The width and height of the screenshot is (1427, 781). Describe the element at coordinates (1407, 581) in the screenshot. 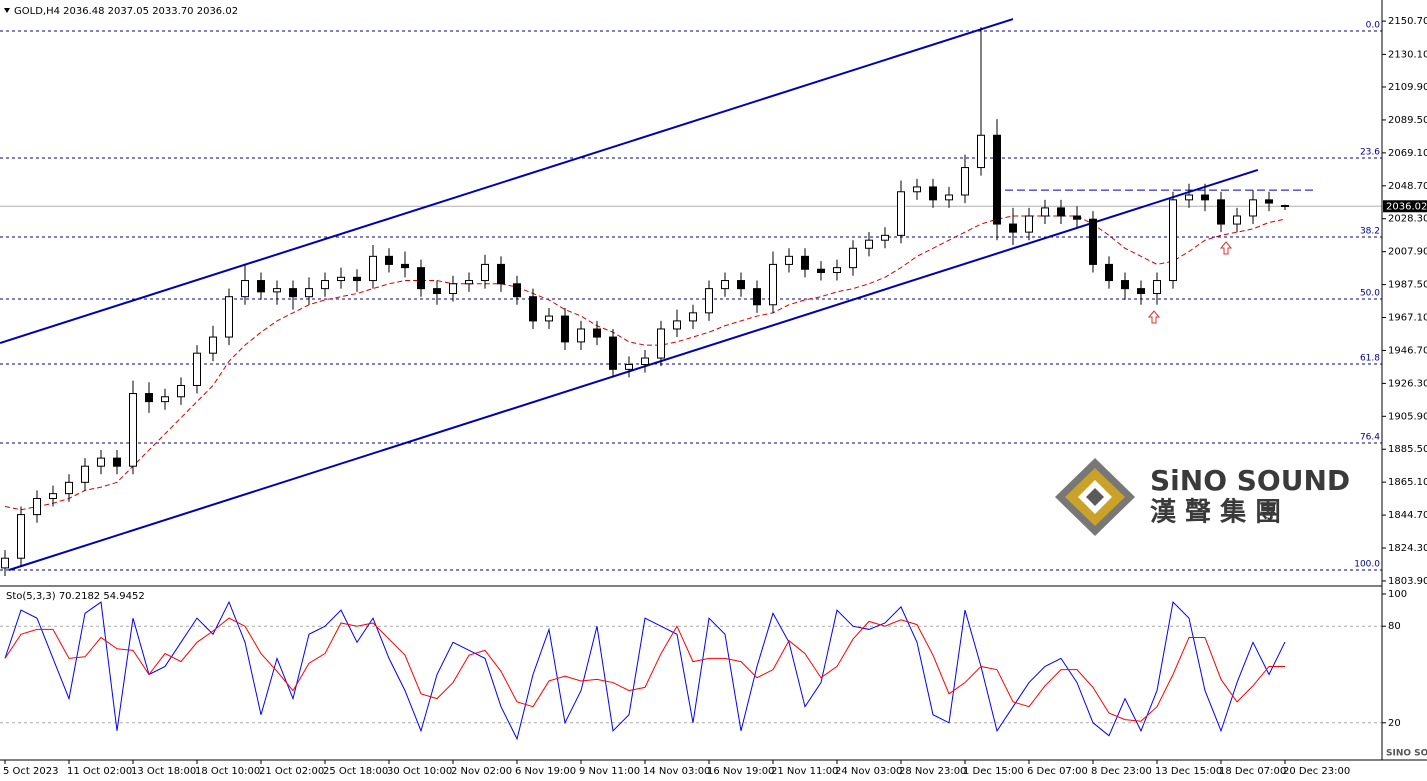

I see `y-tick-label: 1803.90` at that location.